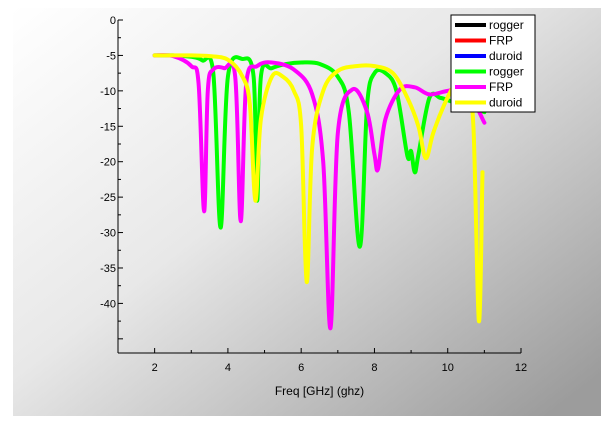 The image size is (609, 424). I want to click on legend-label-2: duroid, so click(505, 56).